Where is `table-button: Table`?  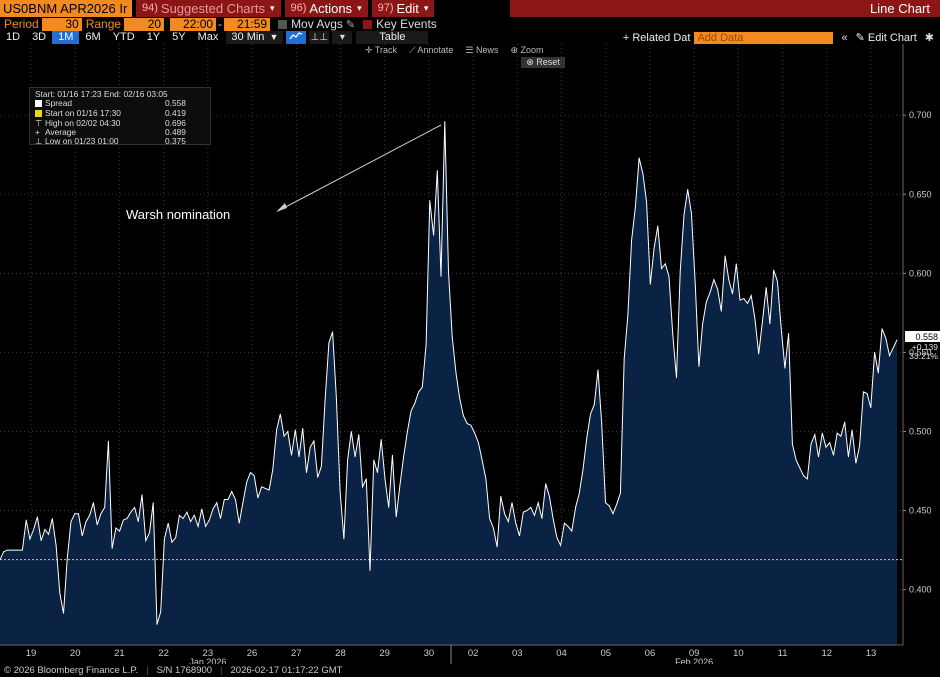 table-button: Table is located at coordinates (392, 37).